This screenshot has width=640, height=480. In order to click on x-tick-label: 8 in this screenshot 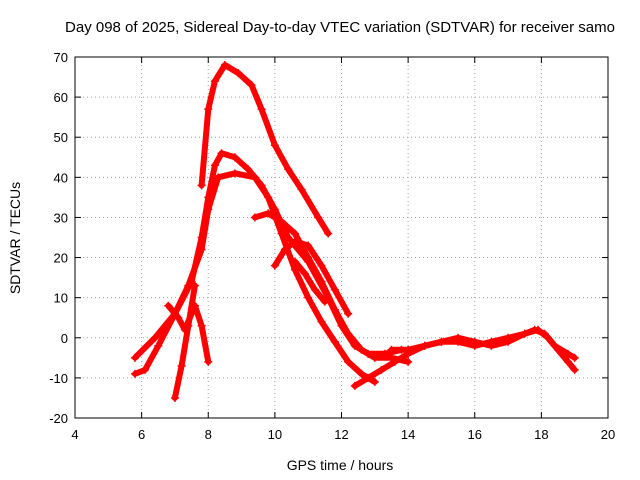, I will do `click(208, 434)`.